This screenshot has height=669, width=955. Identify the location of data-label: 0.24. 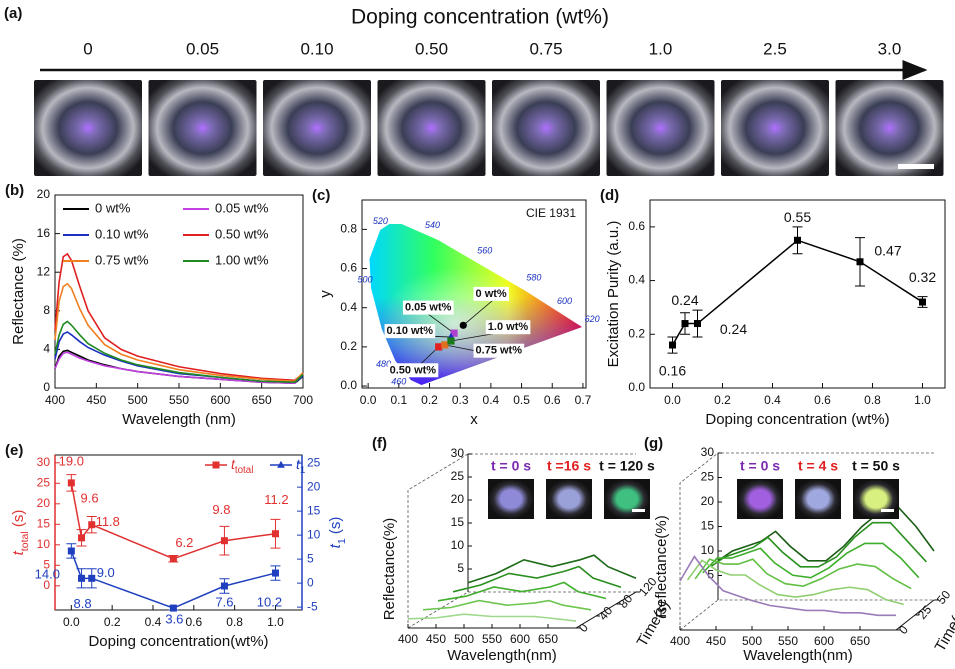
(733, 329).